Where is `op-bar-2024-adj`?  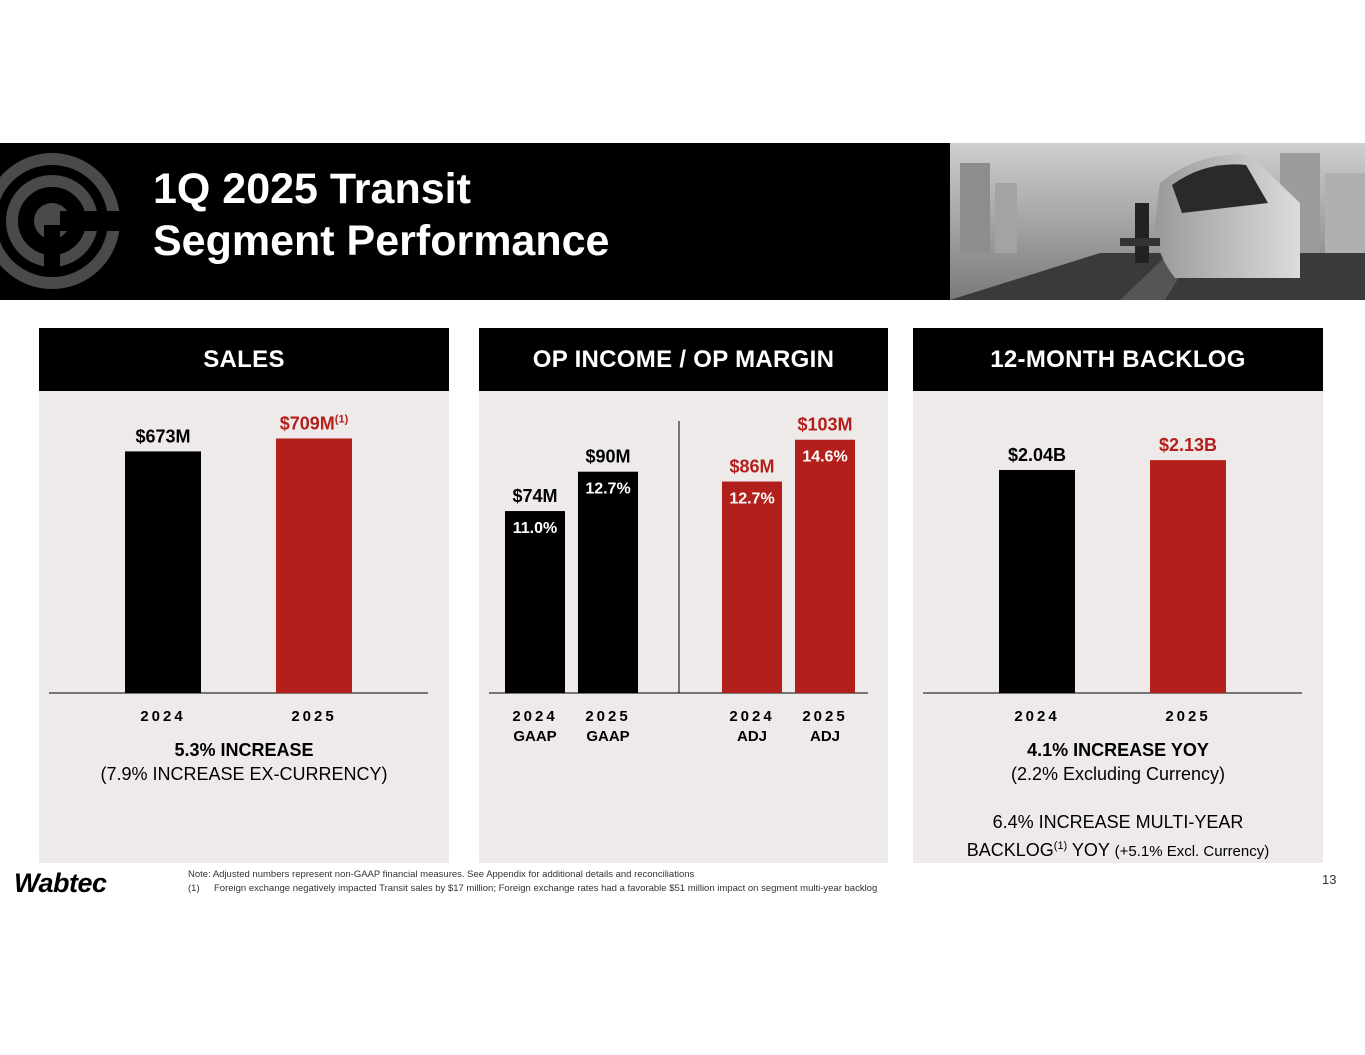 op-bar-2024-adj is located at coordinates (752, 587).